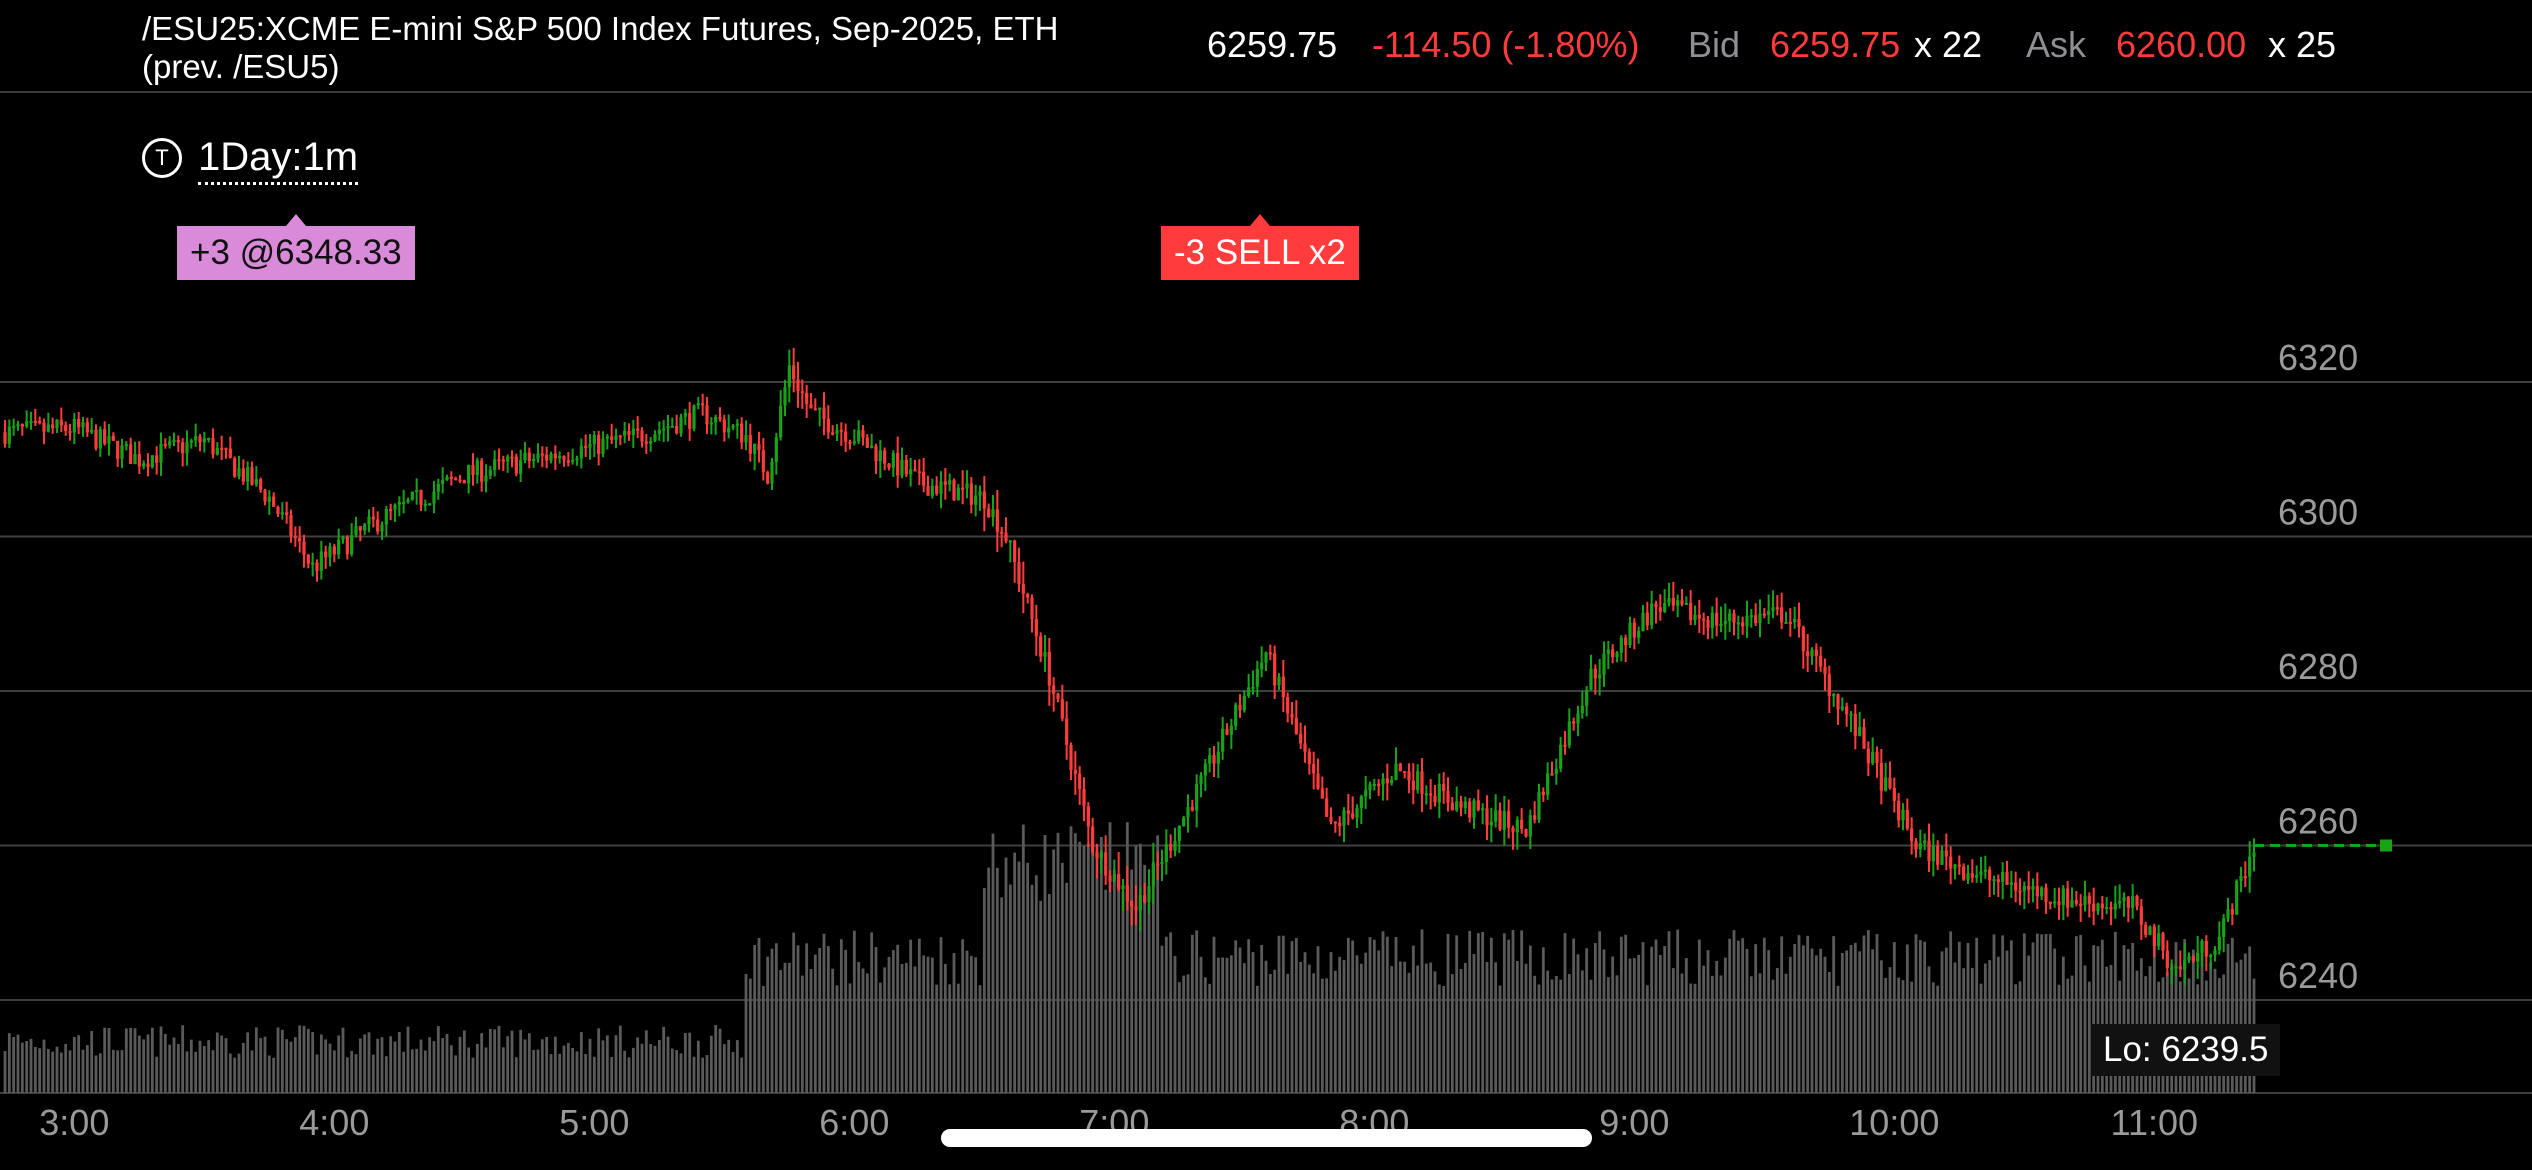  Describe the element at coordinates (162, 158) in the screenshot. I see `timeframe-icon: T` at that location.